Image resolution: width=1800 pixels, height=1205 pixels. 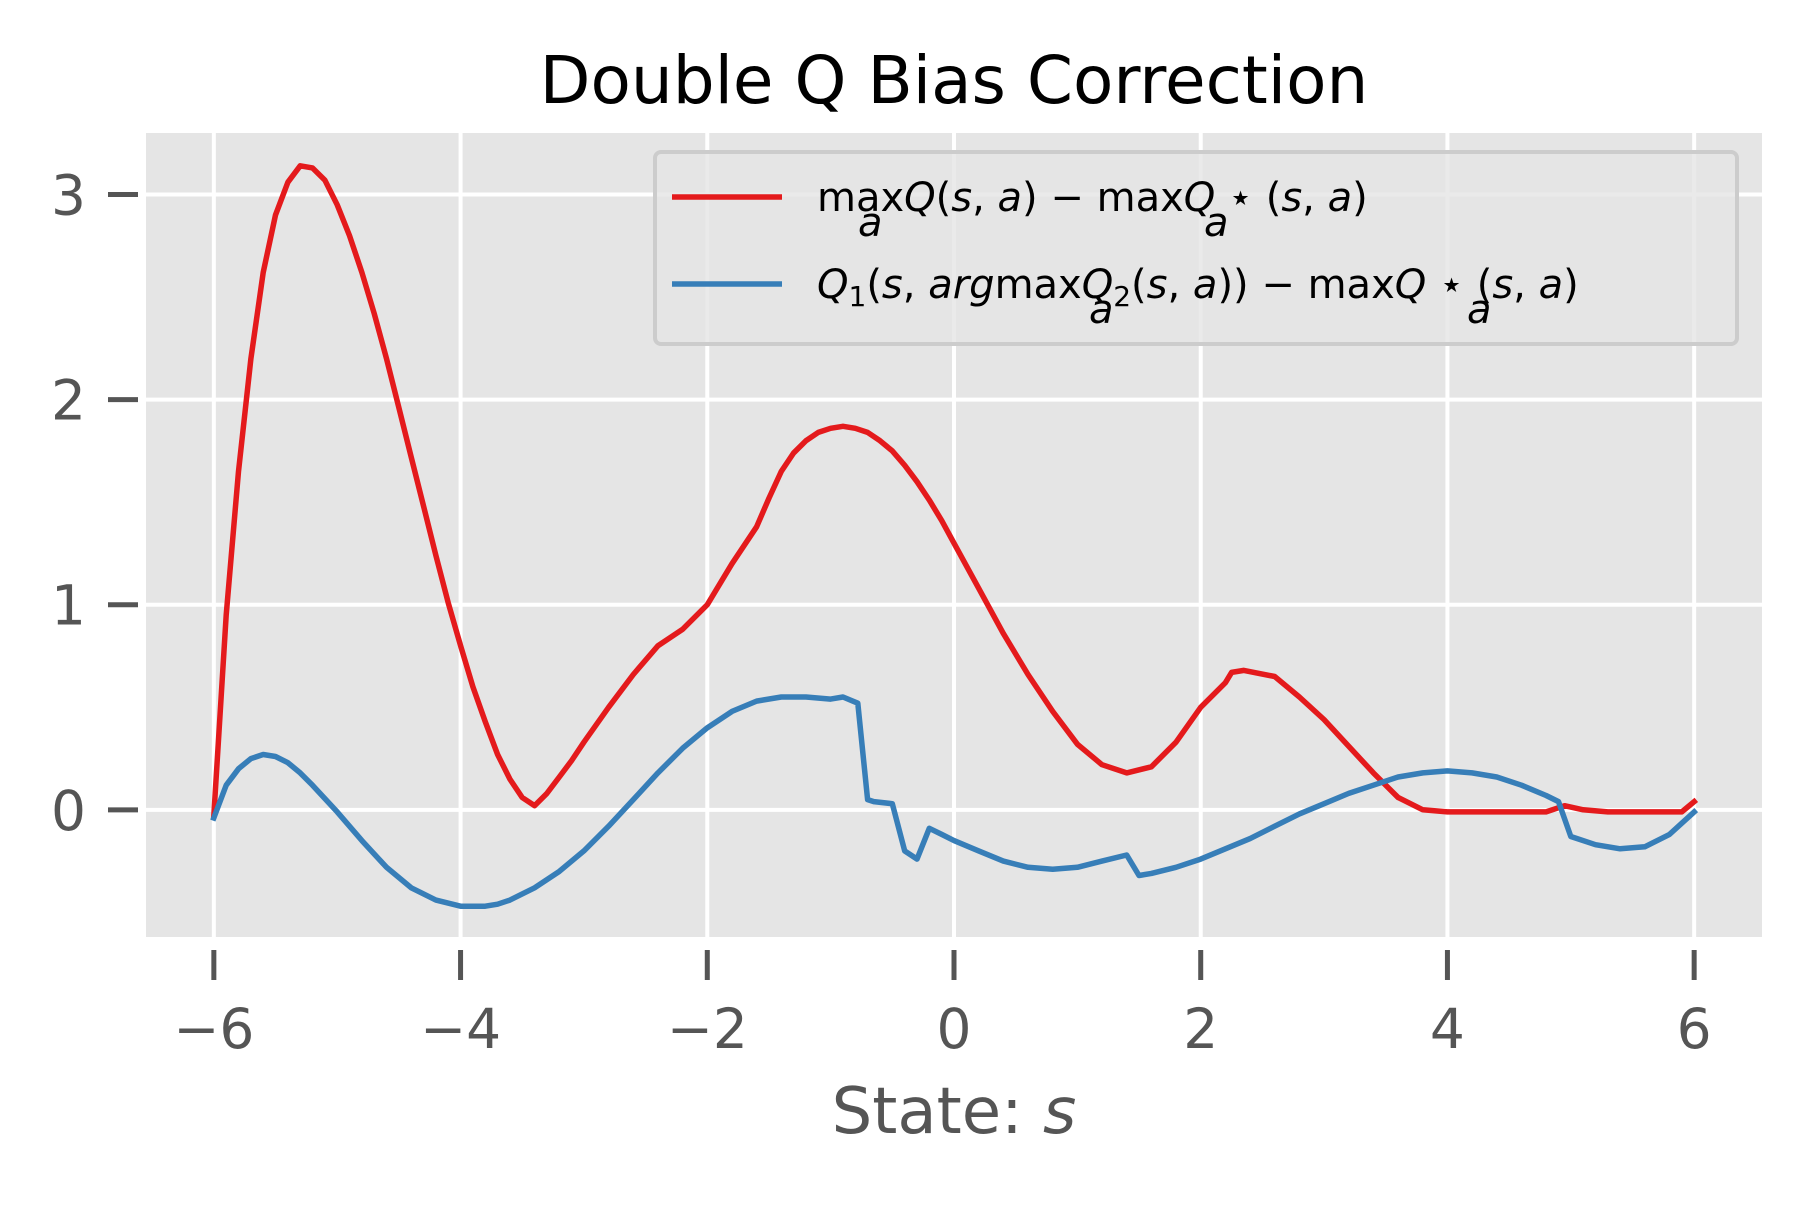 What do you see at coordinates (1198, 287) in the screenshot?
I see `legend-entry-double-q-bias: Q1(s, argmaxQ2(s, a)) − maxQ ⋆ (s, a)` at bounding box center [1198, 287].